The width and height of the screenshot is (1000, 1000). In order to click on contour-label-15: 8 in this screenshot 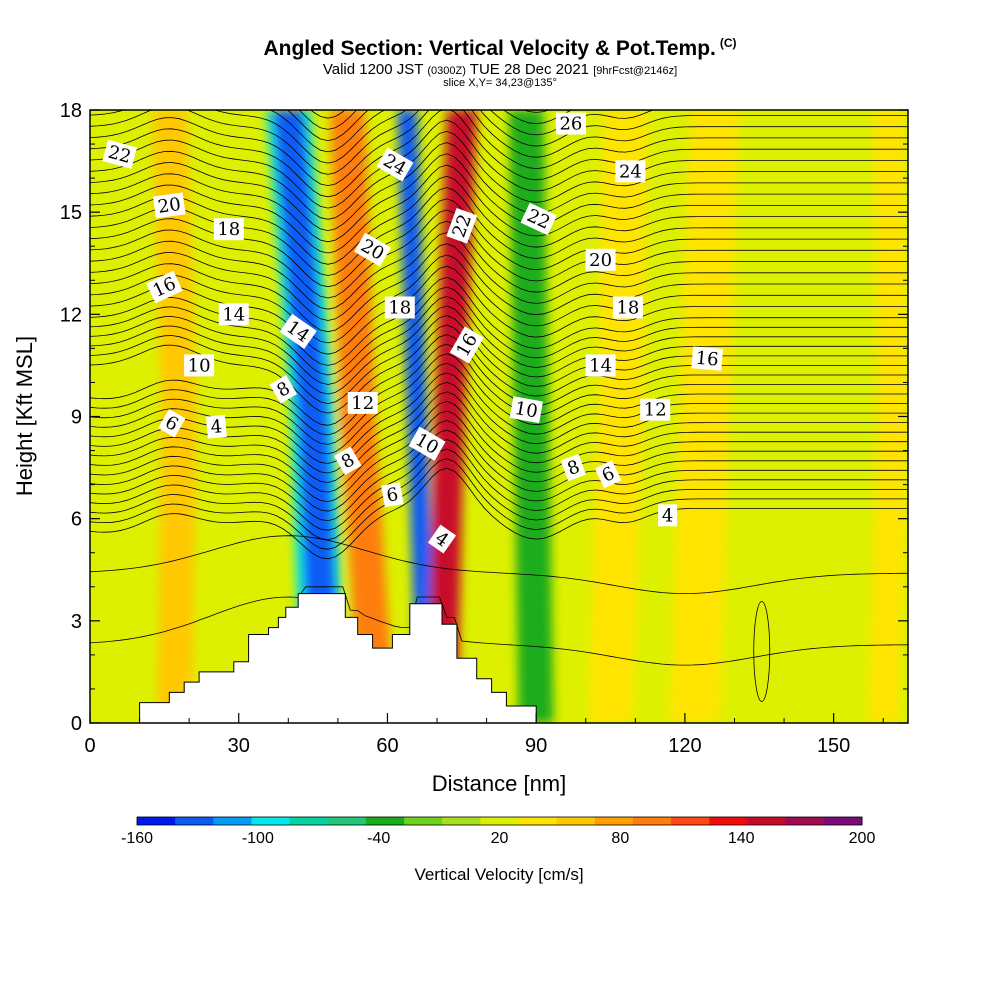, I will do `click(348, 461)`.